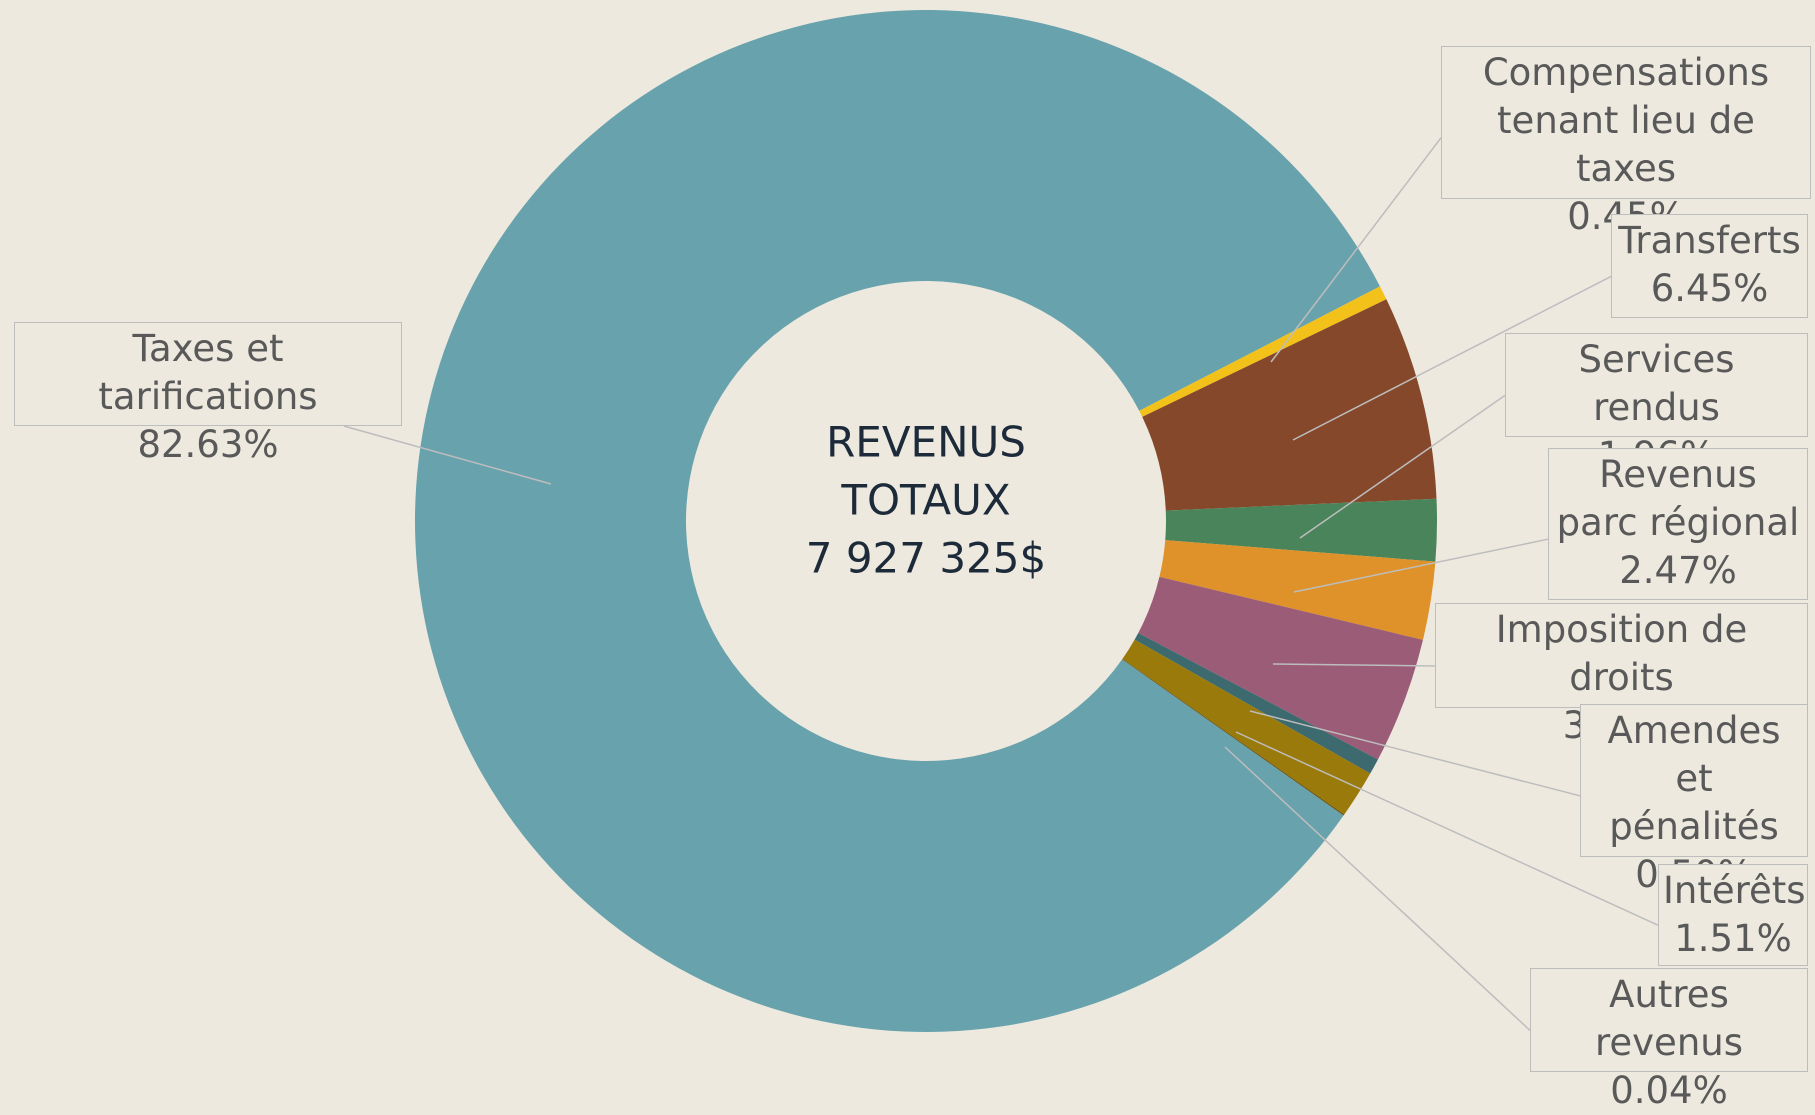  I want to click on category-label: Imposition de droits, so click(1621, 653).